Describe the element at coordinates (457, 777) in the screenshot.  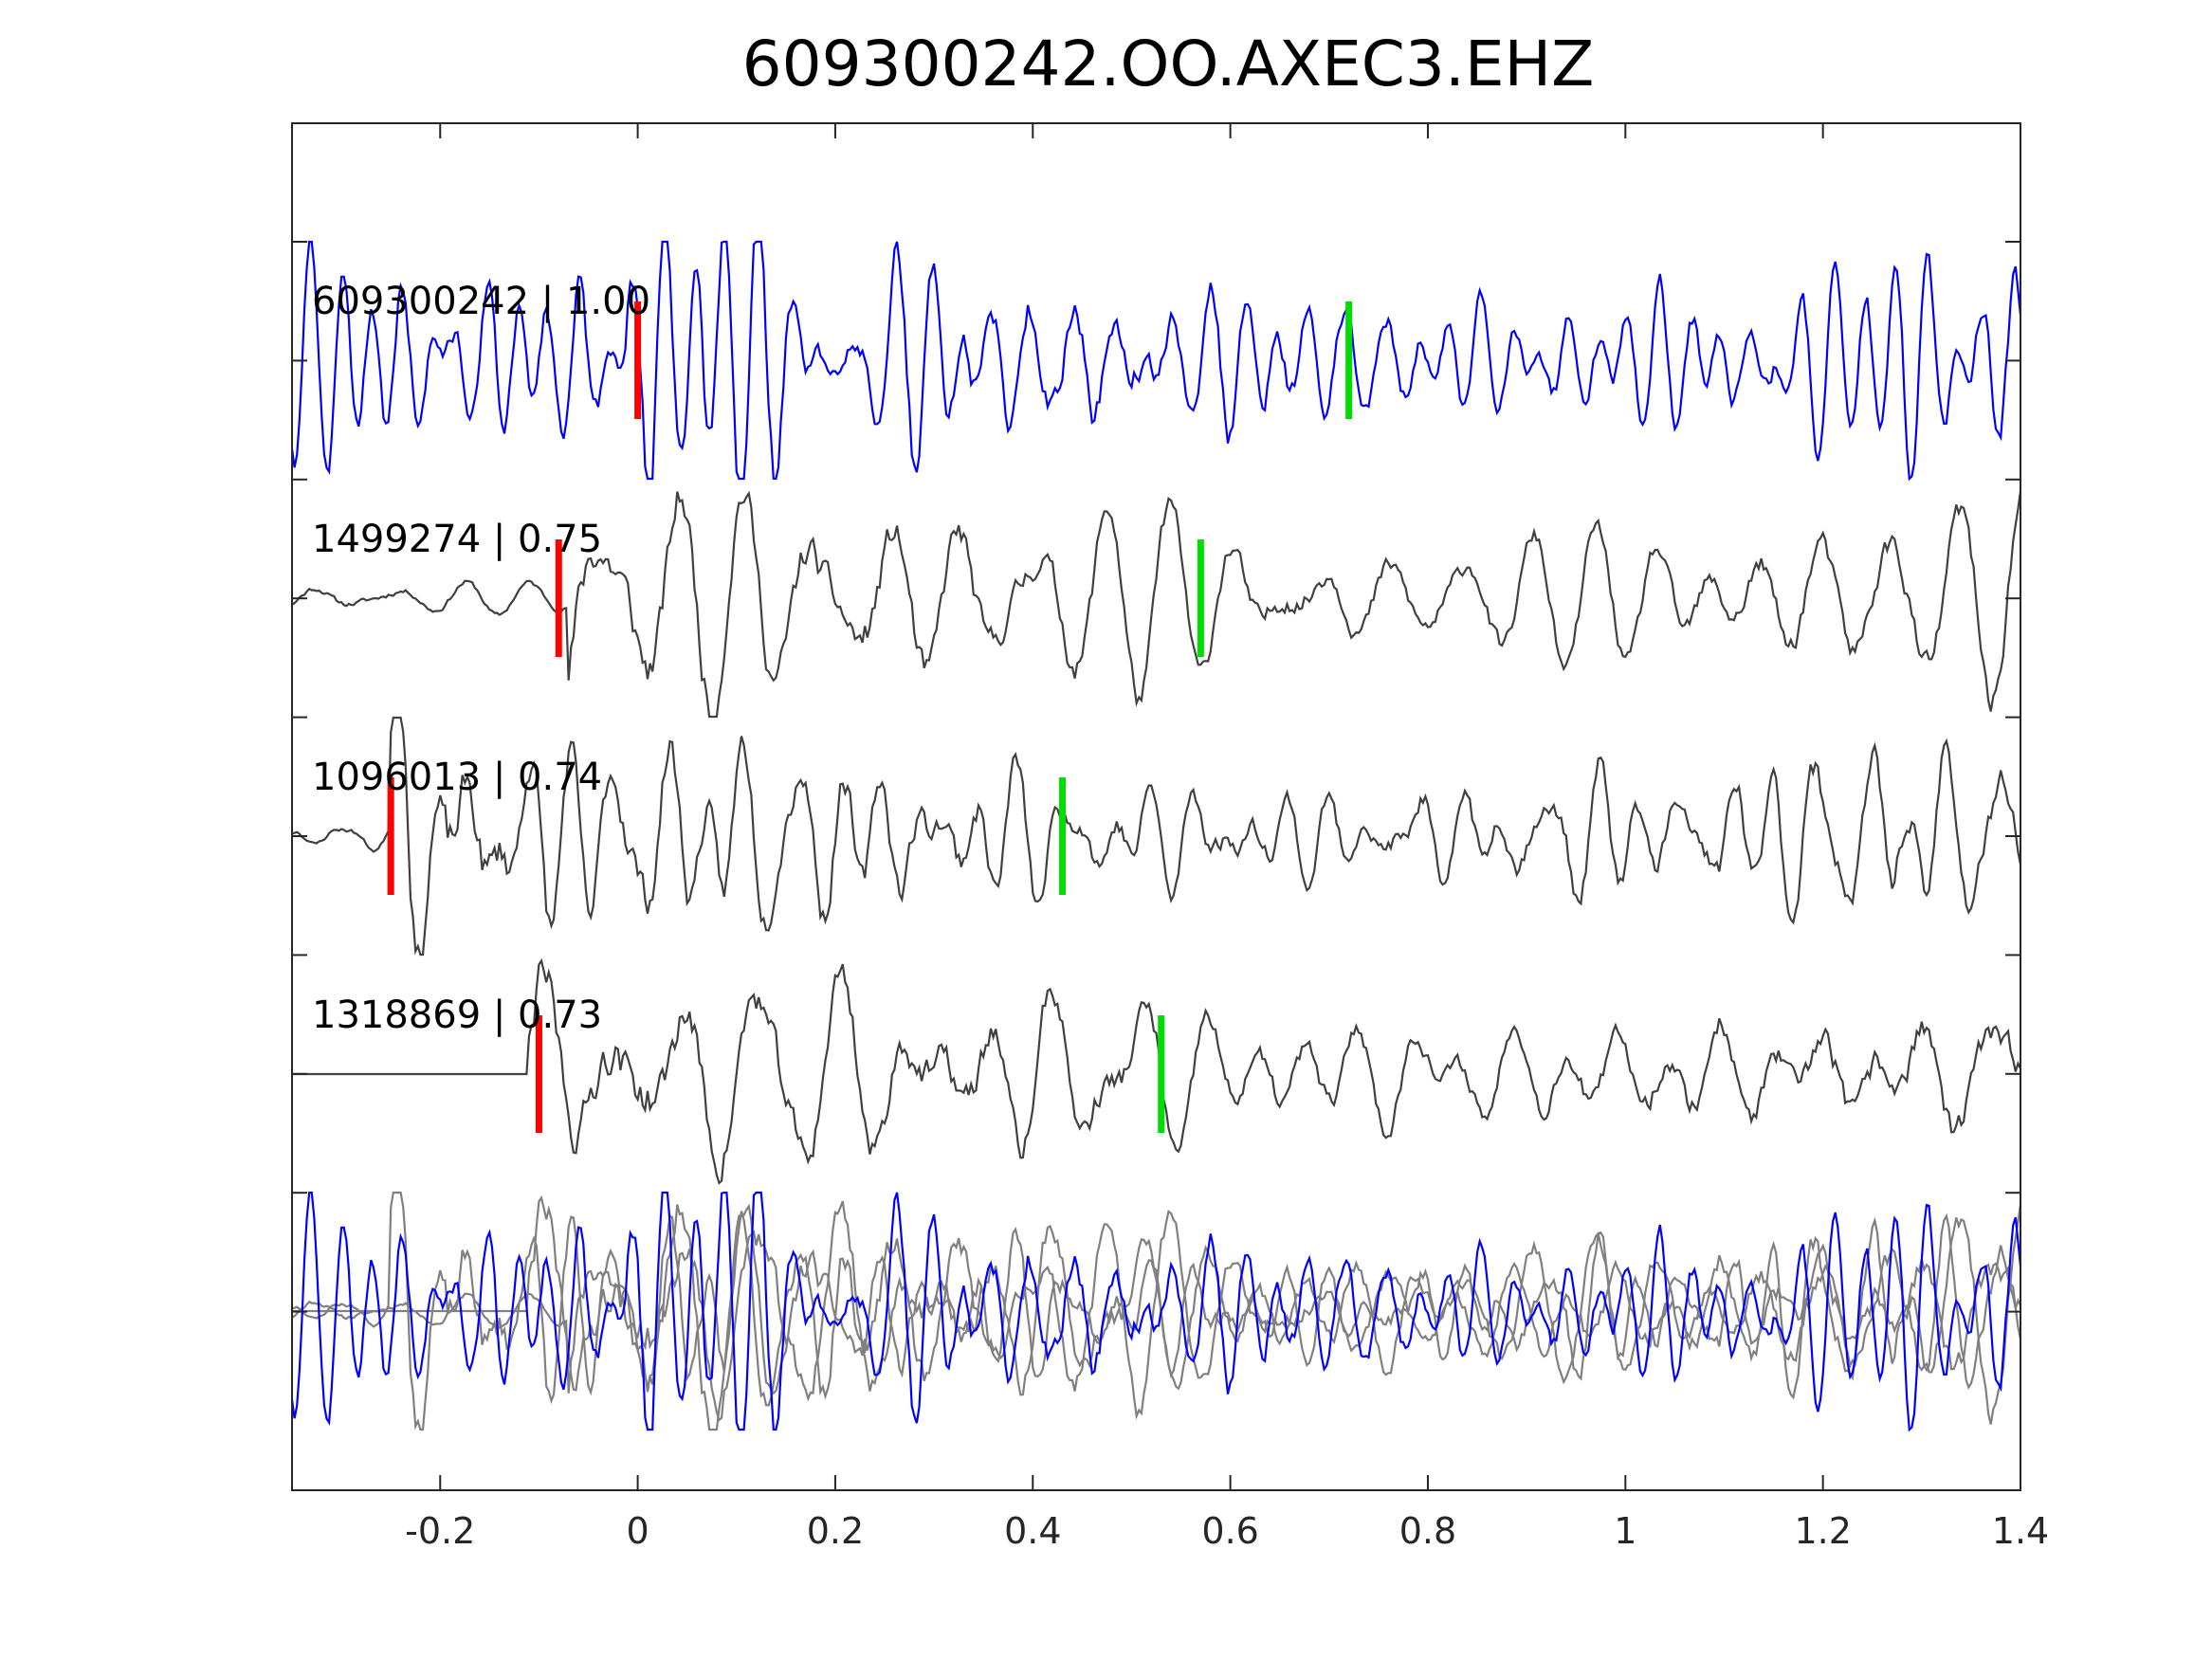
I see `trace-label-1096013: 1096013 | 0.74` at that location.